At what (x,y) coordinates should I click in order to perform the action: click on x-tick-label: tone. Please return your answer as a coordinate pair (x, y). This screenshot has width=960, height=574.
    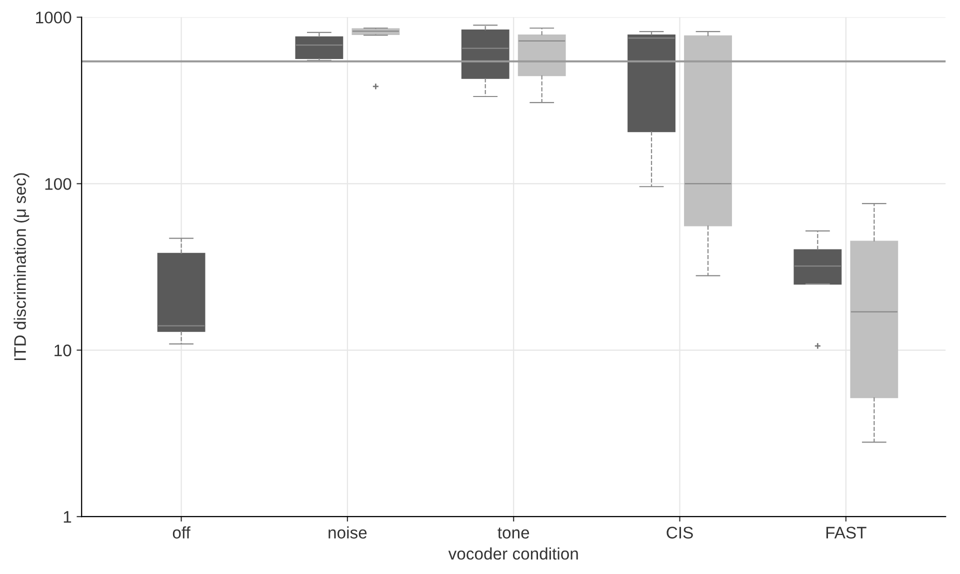
    Looking at the image, I should click on (514, 533).